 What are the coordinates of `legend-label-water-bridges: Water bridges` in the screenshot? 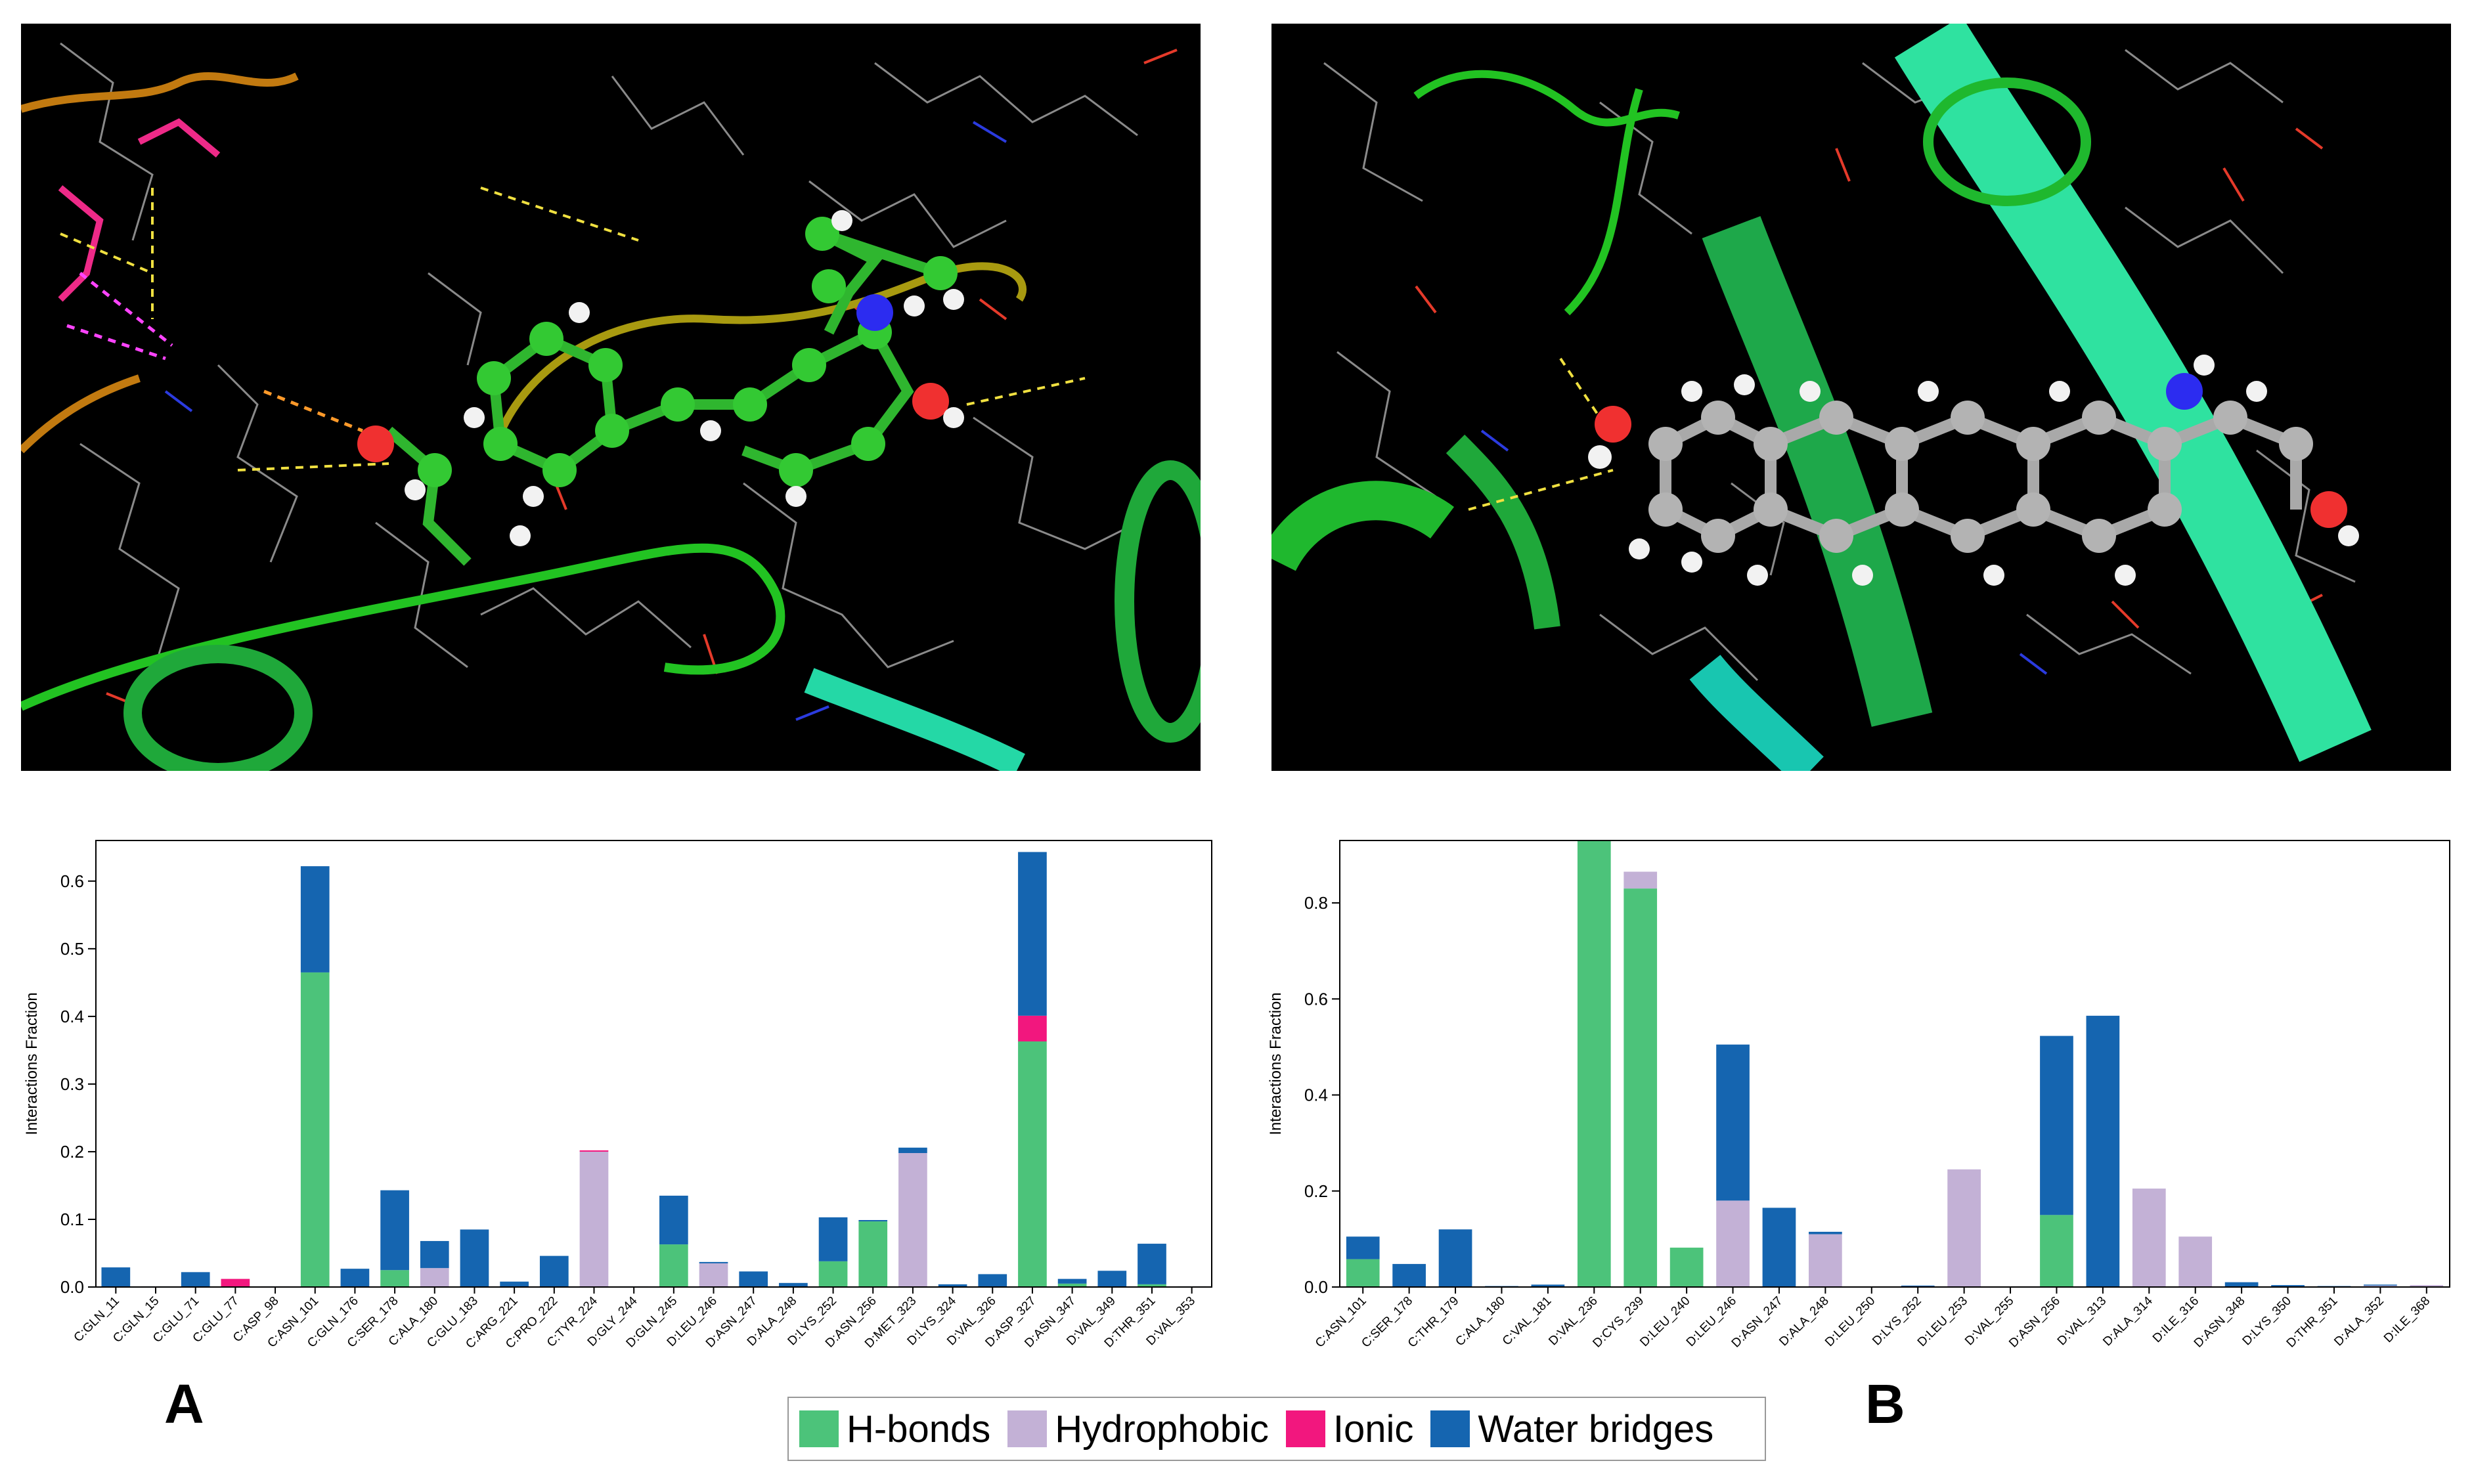 It's located at (1596, 1429).